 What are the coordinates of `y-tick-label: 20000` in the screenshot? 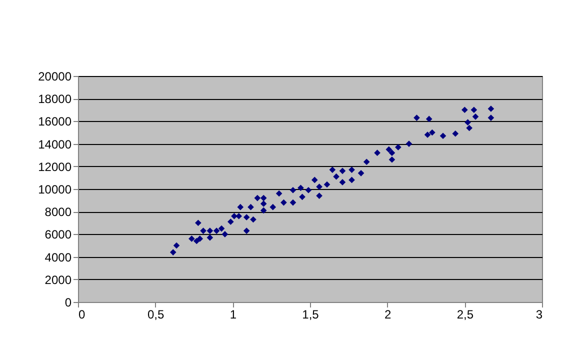 It's located at (55, 77).